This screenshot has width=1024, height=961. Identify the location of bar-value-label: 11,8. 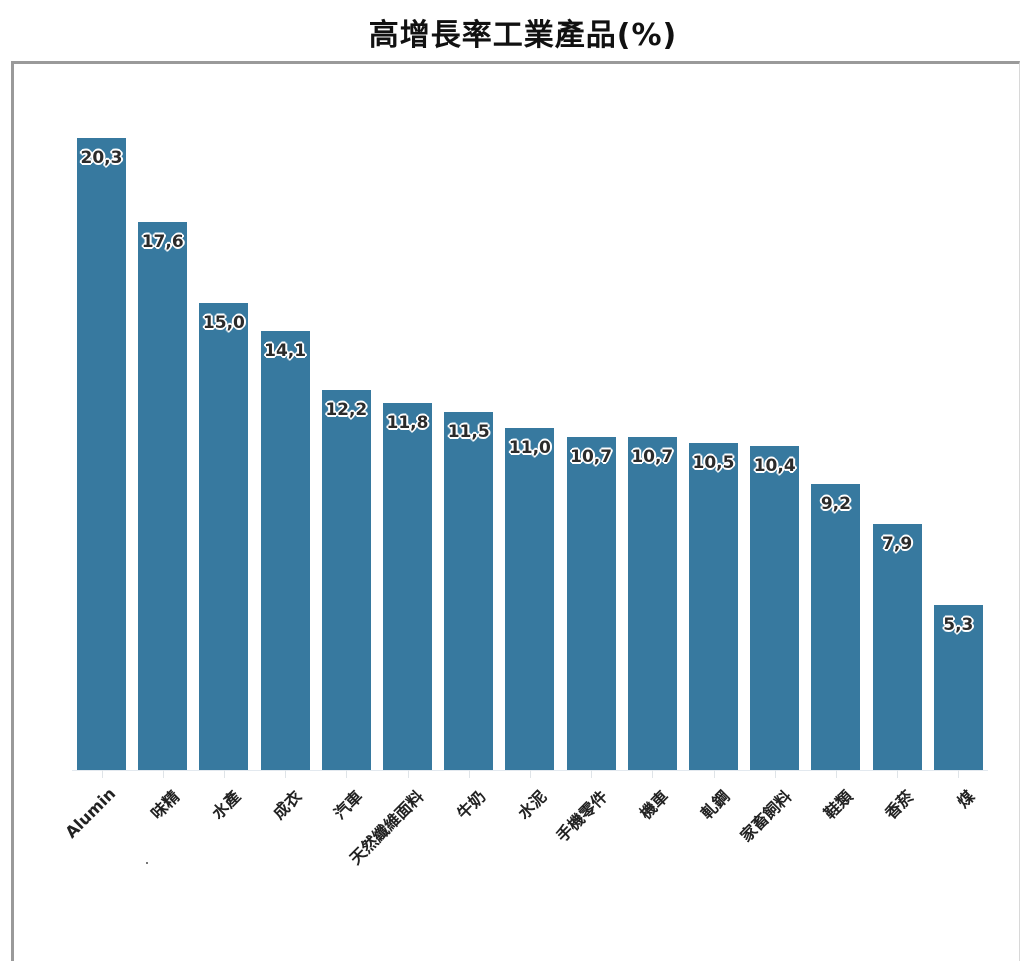
(407, 422).